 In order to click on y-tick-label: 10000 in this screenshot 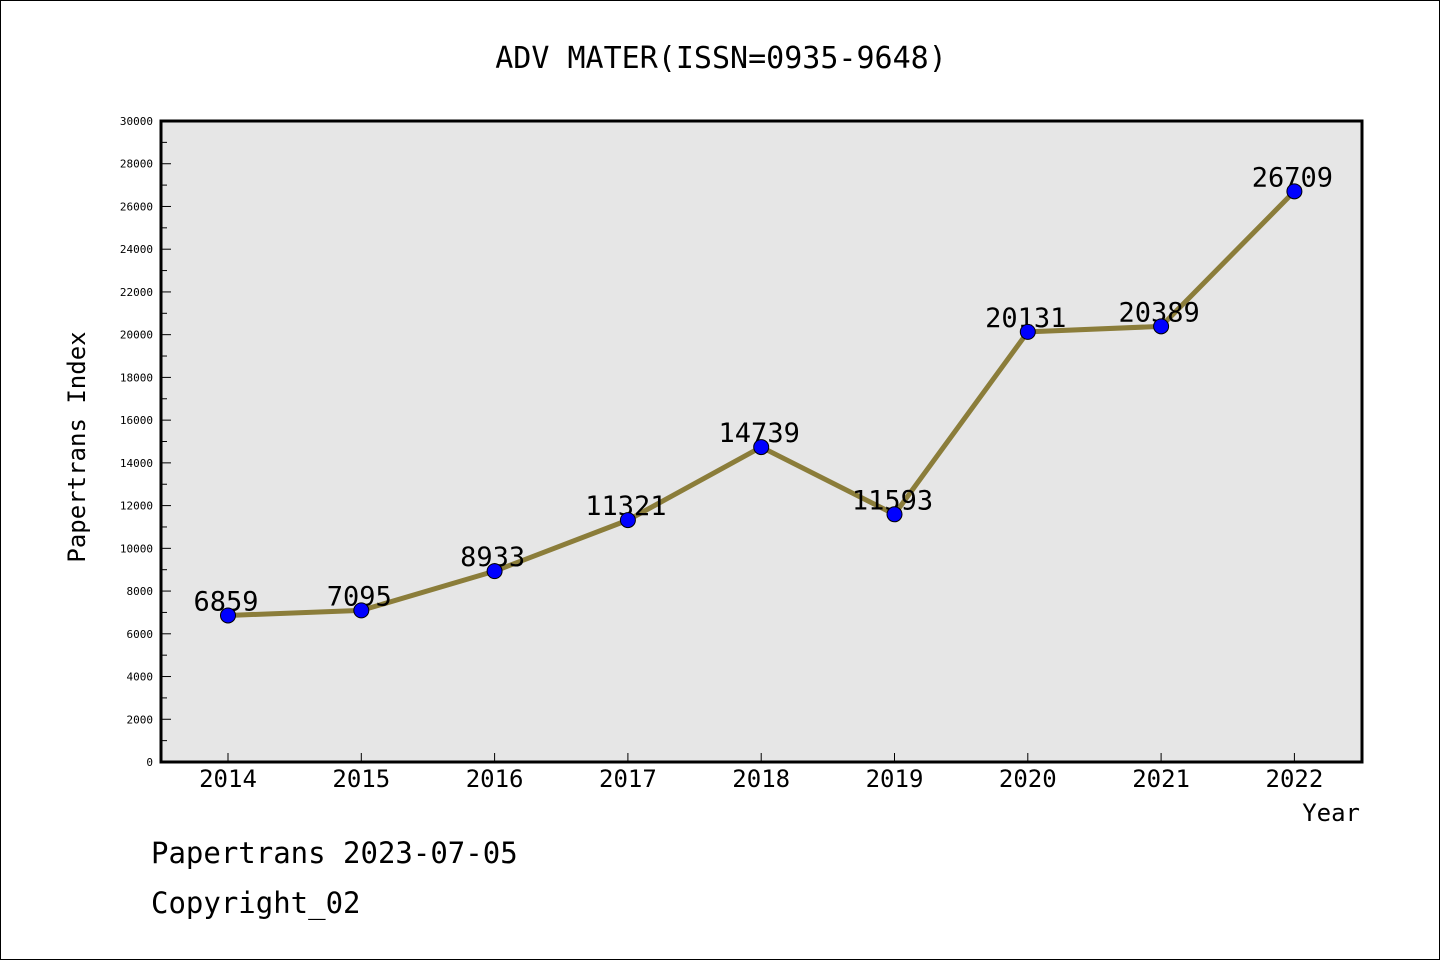, I will do `click(136, 548)`.